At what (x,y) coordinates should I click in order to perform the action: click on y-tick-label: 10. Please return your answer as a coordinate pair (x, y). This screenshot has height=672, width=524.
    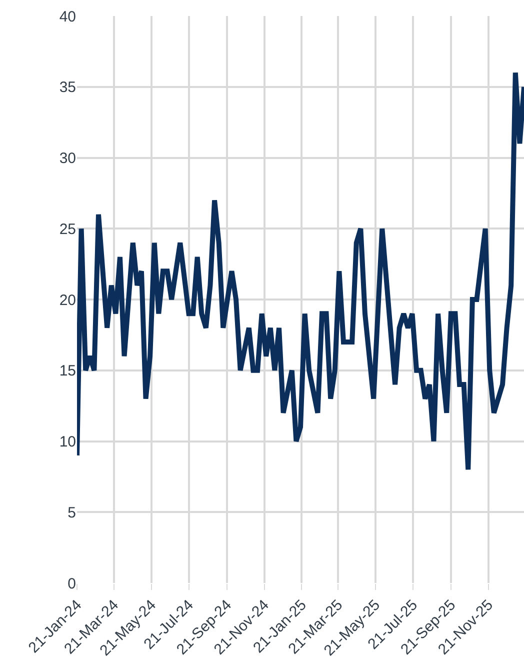
    Looking at the image, I should click on (67, 442).